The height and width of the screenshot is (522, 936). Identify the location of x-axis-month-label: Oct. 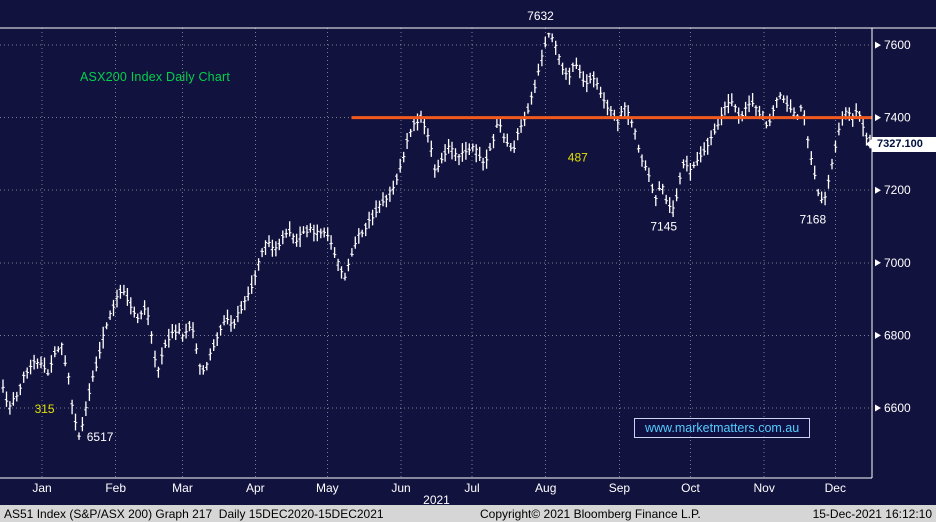
(690, 488).